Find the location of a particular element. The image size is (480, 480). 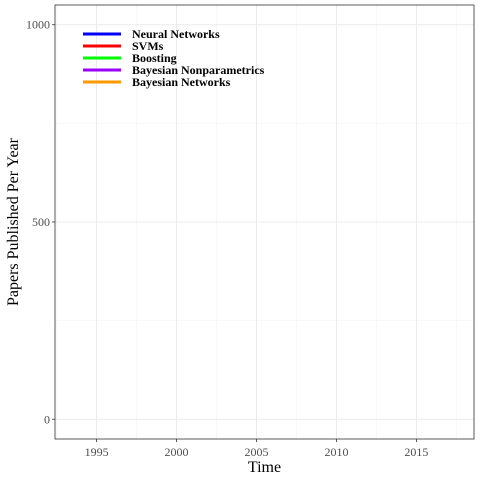

x-tick-label: 2005 is located at coordinates (257, 452).